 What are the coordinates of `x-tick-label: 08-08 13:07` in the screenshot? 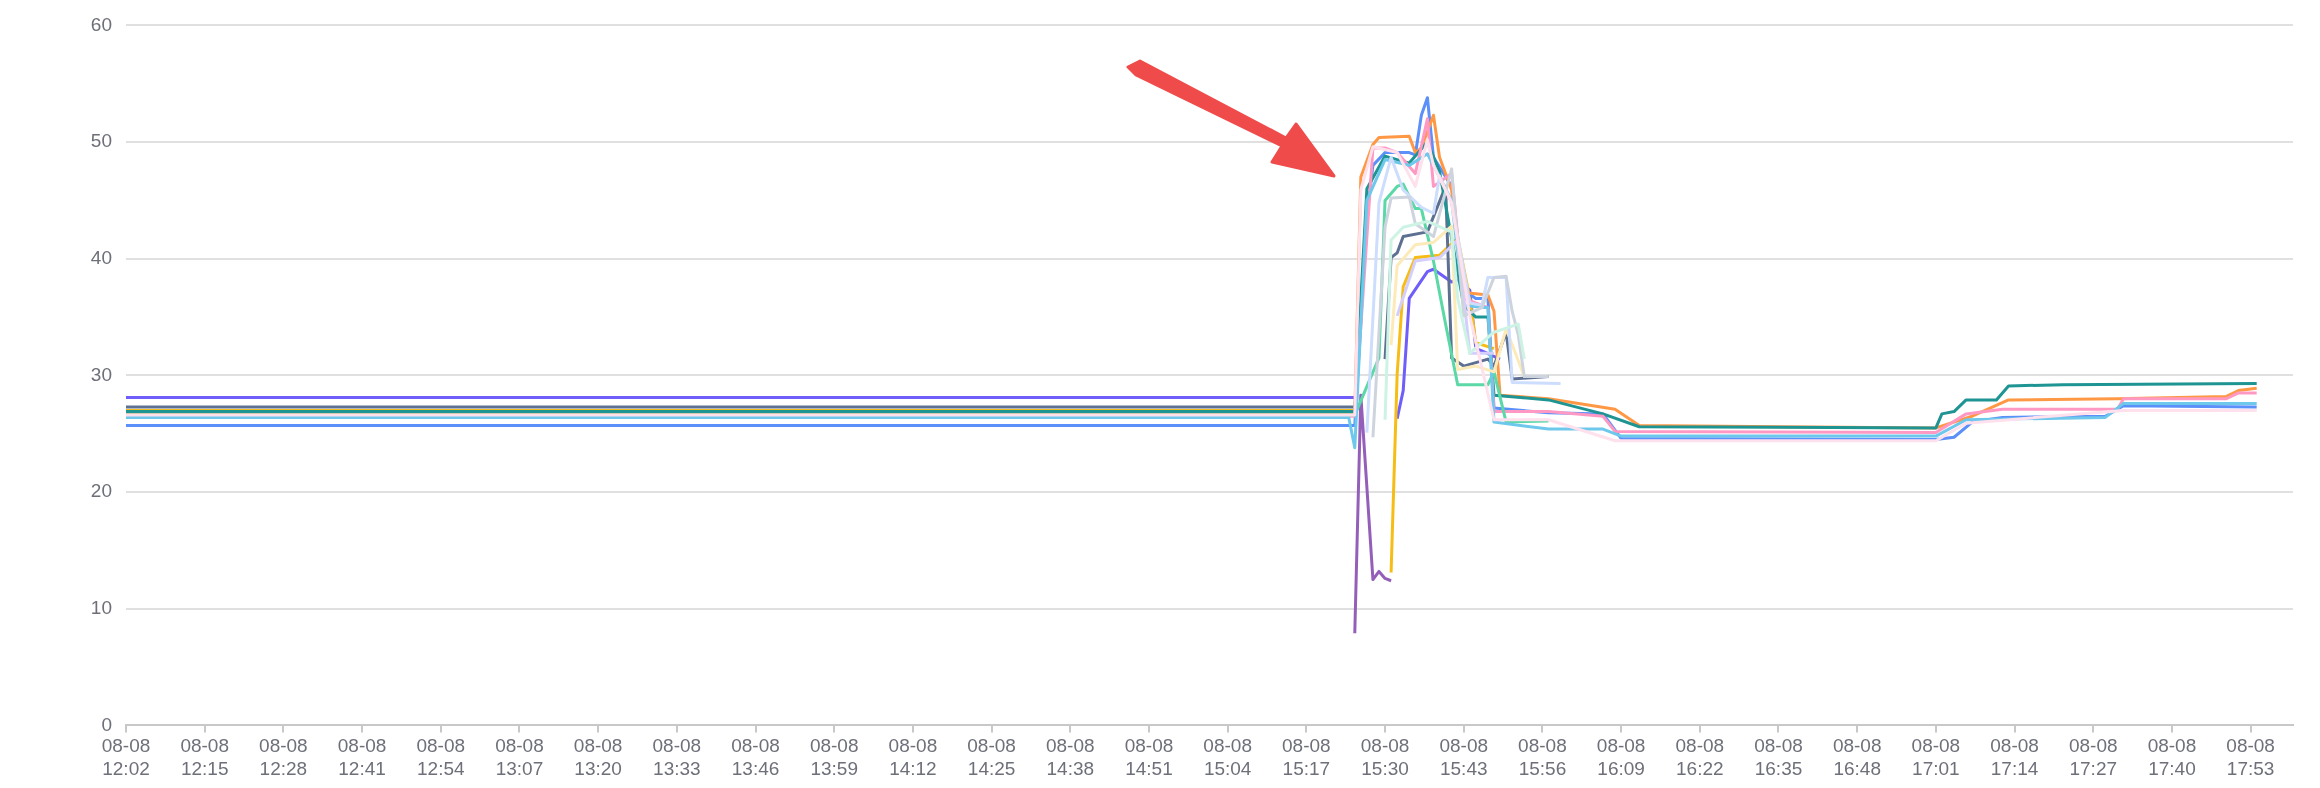 It's located at (519, 757).